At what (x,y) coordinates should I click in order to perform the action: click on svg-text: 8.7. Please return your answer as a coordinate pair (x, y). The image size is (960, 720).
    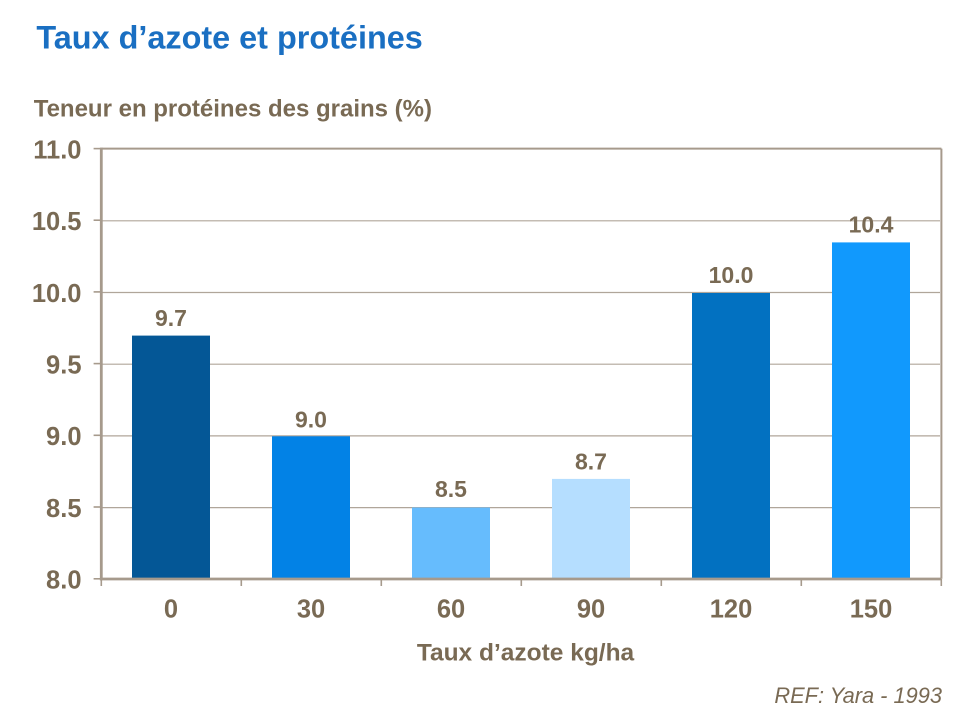
    Looking at the image, I should click on (591, 462).